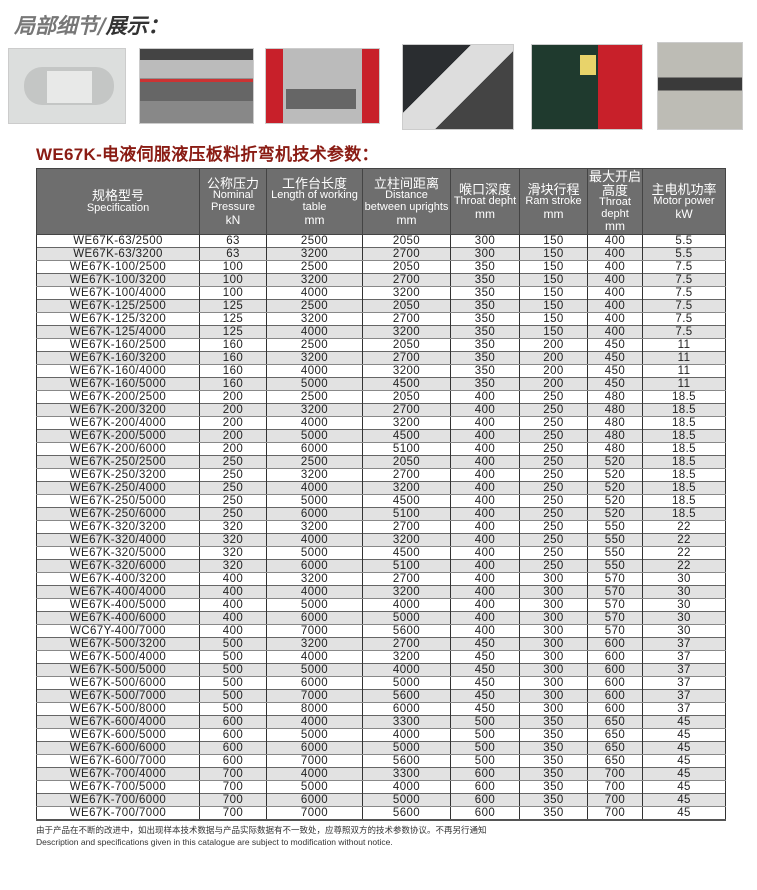 The width and height of the screenshot is (757, 890). Describe the element at coordinates (615, 475) in the screenshot. I see `value-cell: 520` at that location.